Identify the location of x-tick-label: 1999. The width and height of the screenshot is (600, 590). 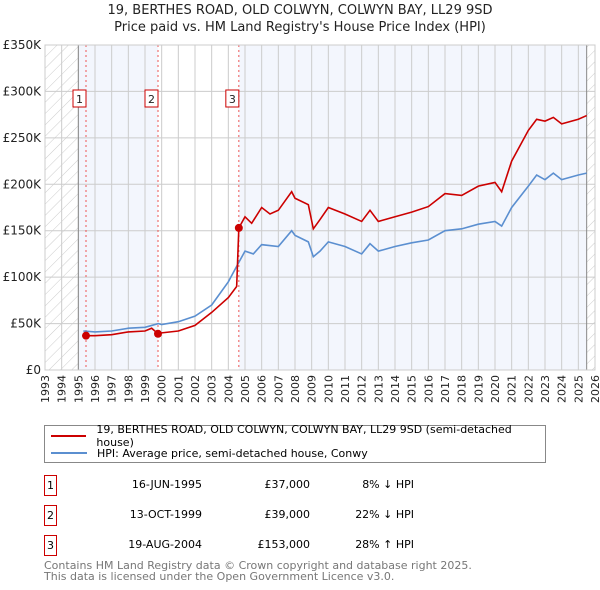
(145, 389).